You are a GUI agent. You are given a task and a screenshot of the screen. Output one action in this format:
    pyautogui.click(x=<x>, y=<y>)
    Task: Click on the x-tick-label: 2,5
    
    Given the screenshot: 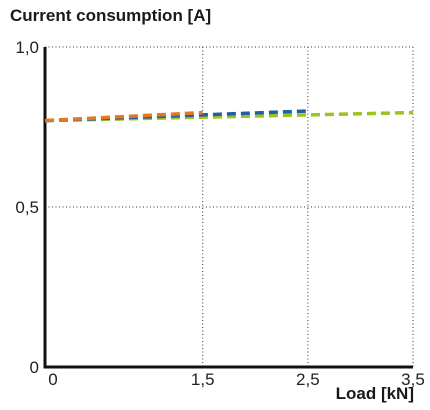 What is the action you would take?
    pyautogui.click(x=308, y=379)
    